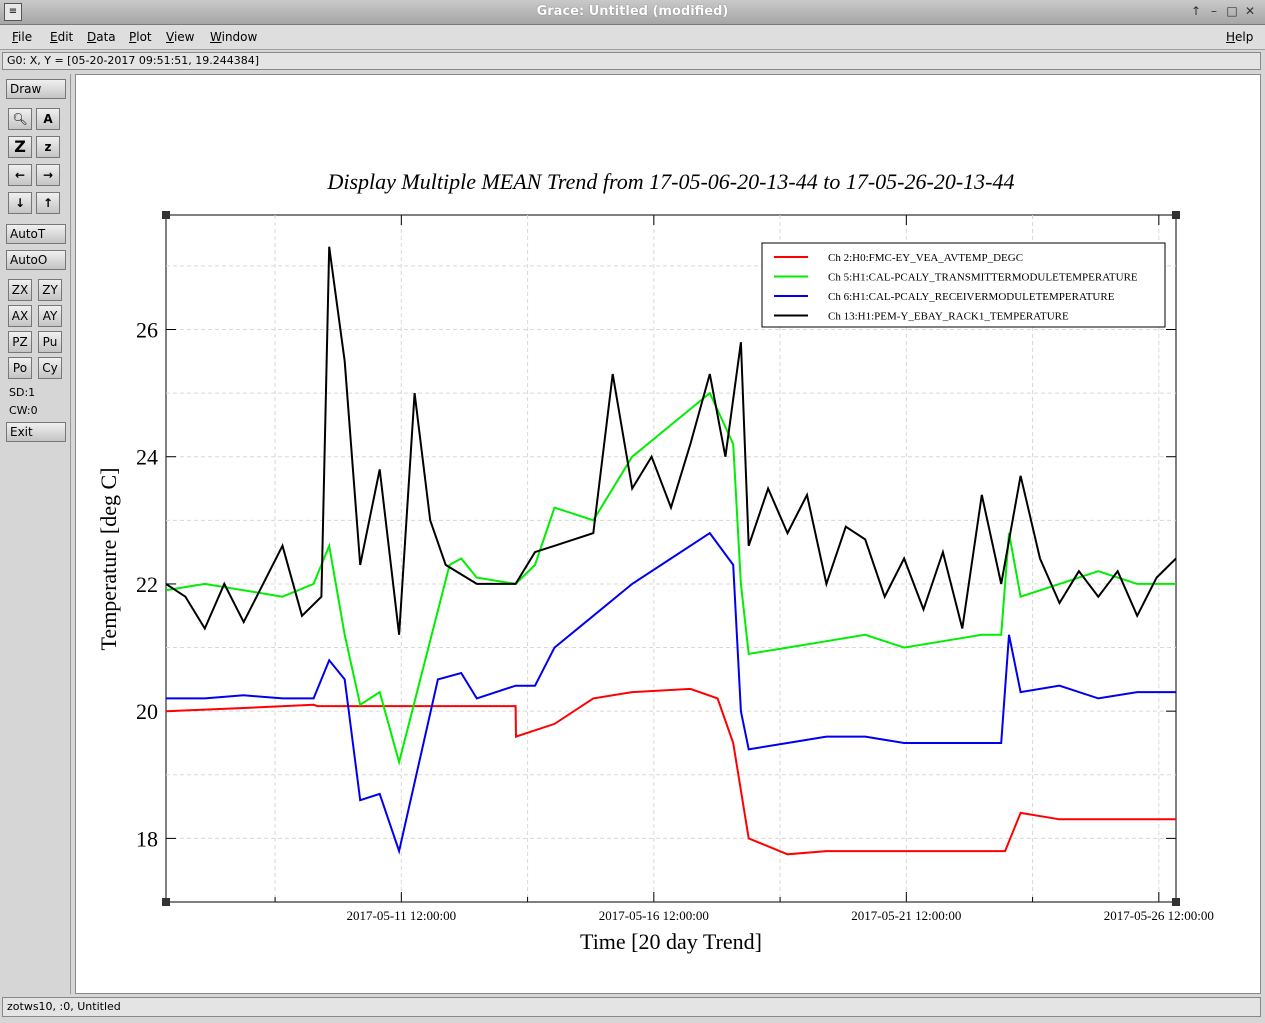  What do you see at coordinates (906, 915) in the screenshot?
I see `x-tick-label: 2017-05-21 12:00:00` at bounding box center [906, 915].